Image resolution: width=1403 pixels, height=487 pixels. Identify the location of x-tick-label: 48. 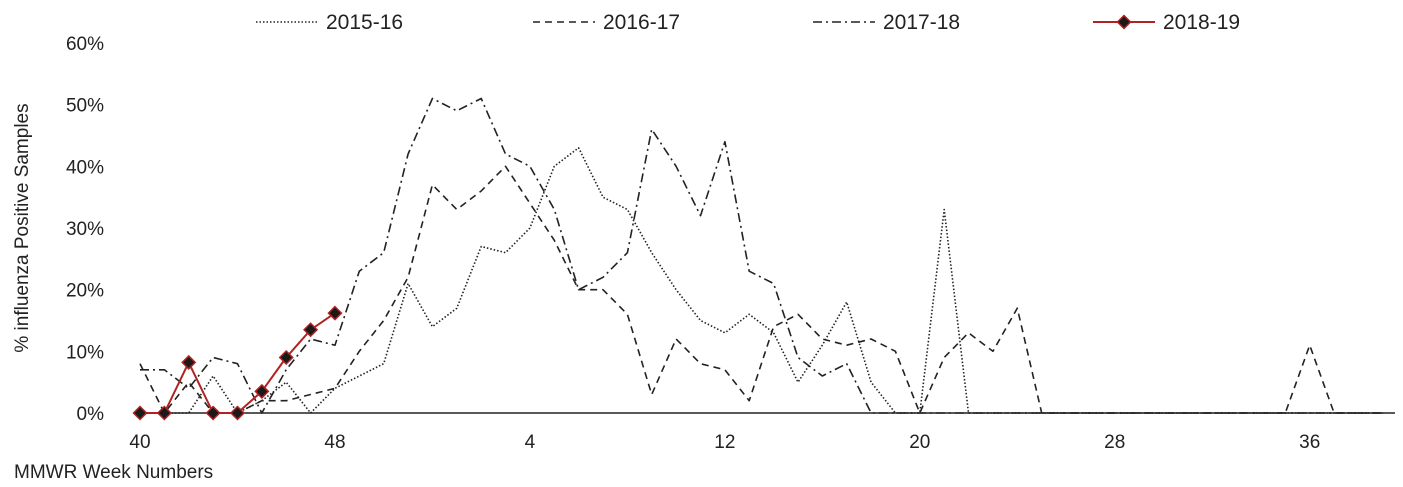
(334, 442).